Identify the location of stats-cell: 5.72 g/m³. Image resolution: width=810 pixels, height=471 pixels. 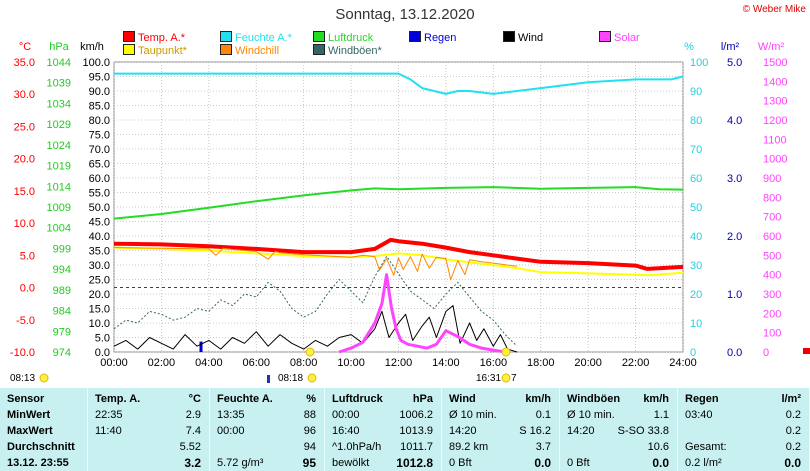
(240, 463).